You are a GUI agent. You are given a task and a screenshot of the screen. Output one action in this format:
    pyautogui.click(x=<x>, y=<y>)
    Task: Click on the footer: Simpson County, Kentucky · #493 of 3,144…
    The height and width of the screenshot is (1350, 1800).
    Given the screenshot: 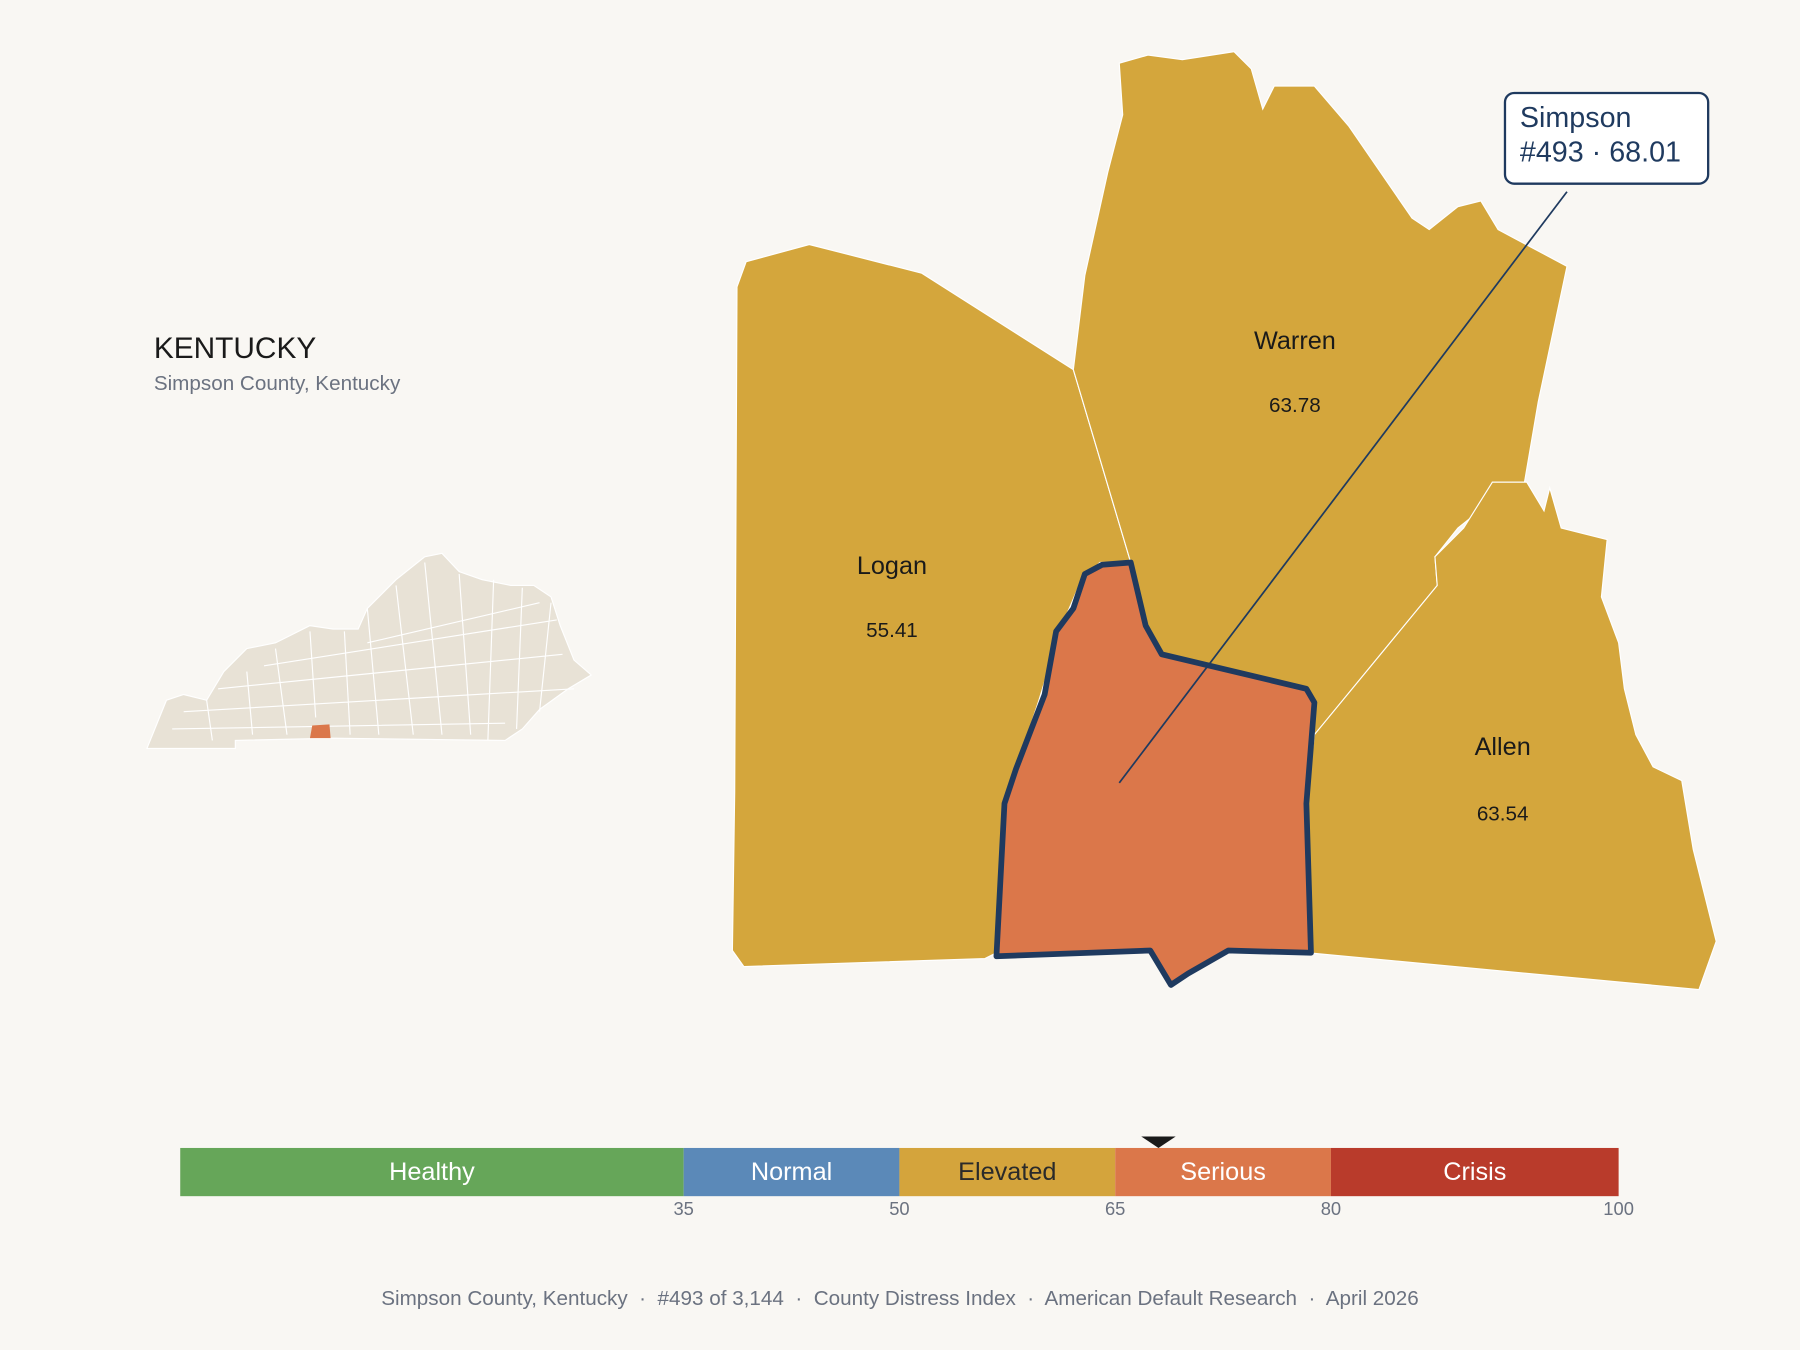 What is the action you would take?
    pyautogui.click(x=900, y=1298)
    